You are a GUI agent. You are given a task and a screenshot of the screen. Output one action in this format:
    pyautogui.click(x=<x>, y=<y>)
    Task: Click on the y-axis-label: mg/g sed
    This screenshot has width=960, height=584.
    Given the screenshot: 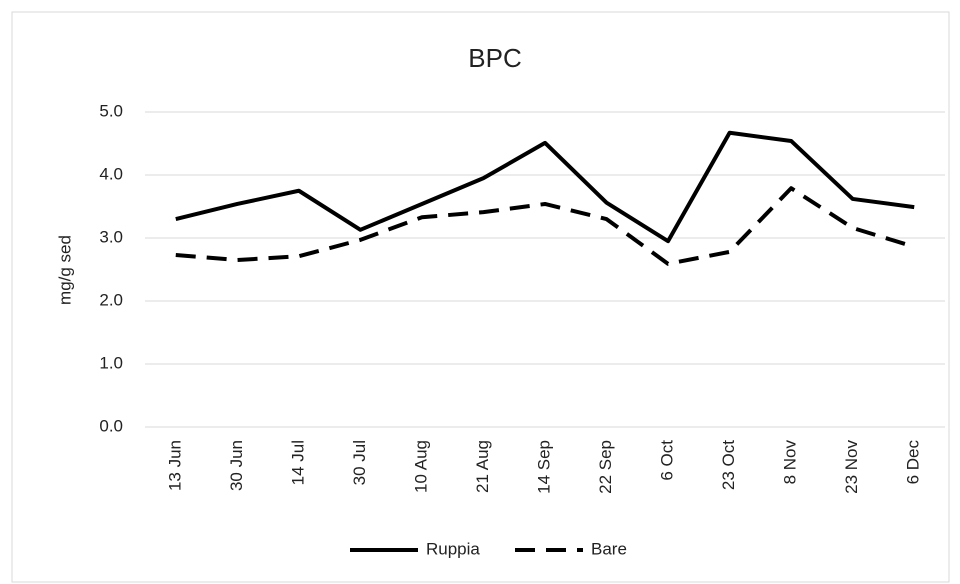 What is the action you would take?
    pyautogui.click(x=64, y=270)
    